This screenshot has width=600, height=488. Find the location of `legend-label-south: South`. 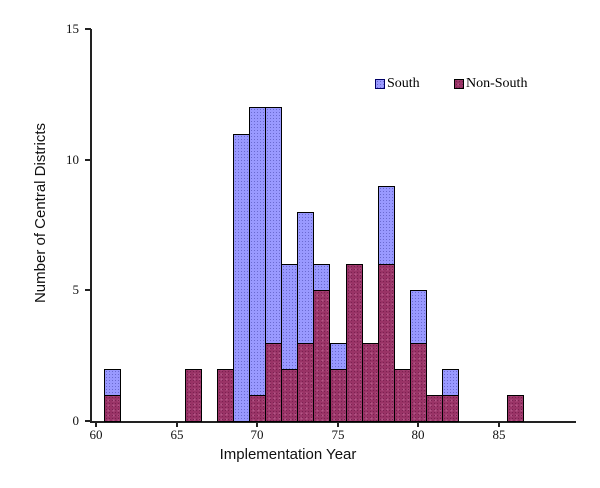

legend-label-south: South is located at coordinates (403, 83).